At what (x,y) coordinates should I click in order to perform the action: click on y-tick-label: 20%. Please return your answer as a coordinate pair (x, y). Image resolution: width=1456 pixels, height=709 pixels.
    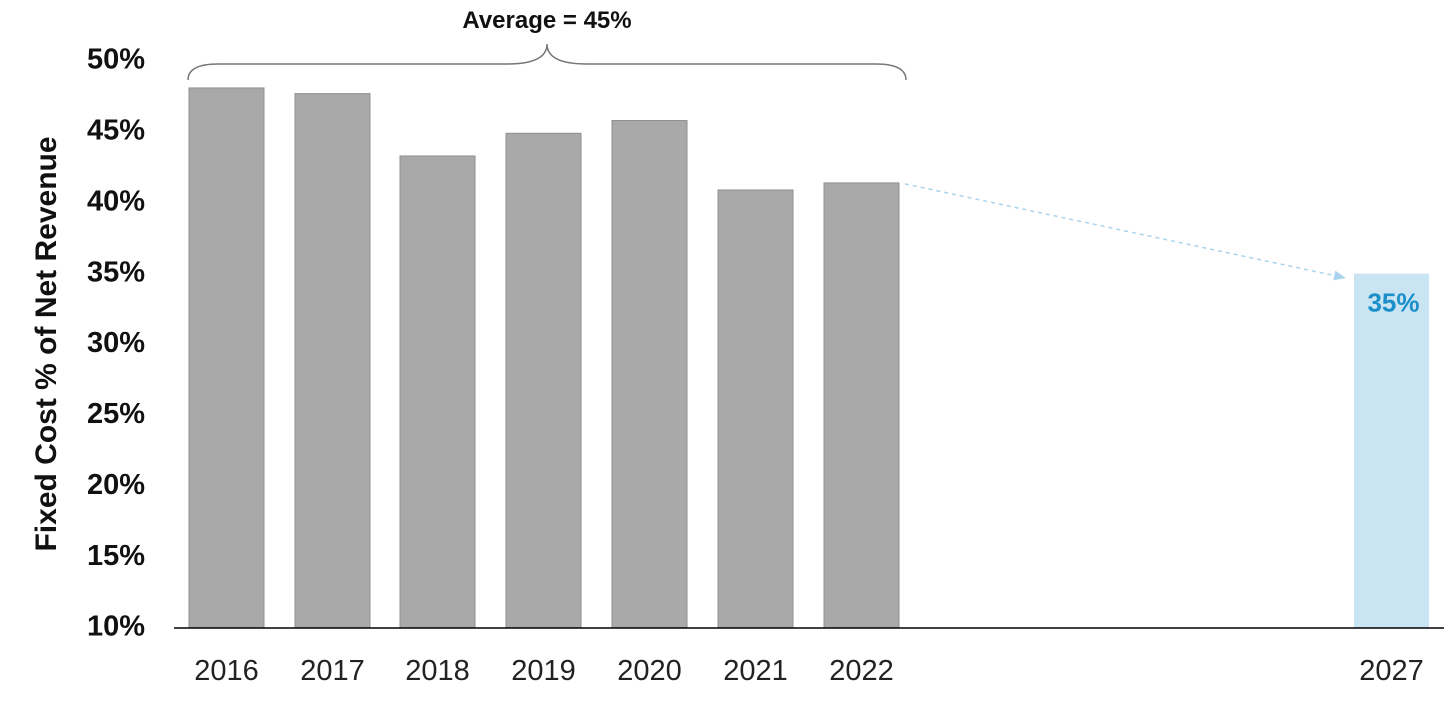
    Looking at the image, I should click on (116, 485).